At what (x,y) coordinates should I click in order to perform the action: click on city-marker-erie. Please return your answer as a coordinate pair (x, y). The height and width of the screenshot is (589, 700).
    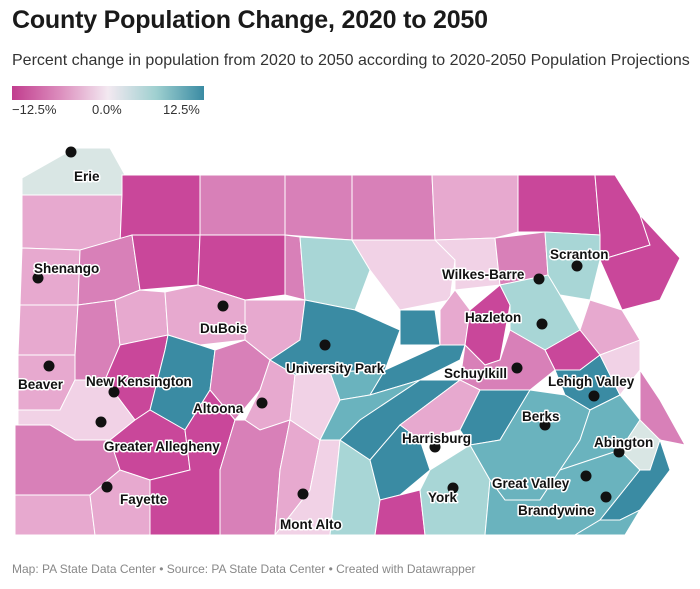
    Looking at the image, I should click on (71, 152).